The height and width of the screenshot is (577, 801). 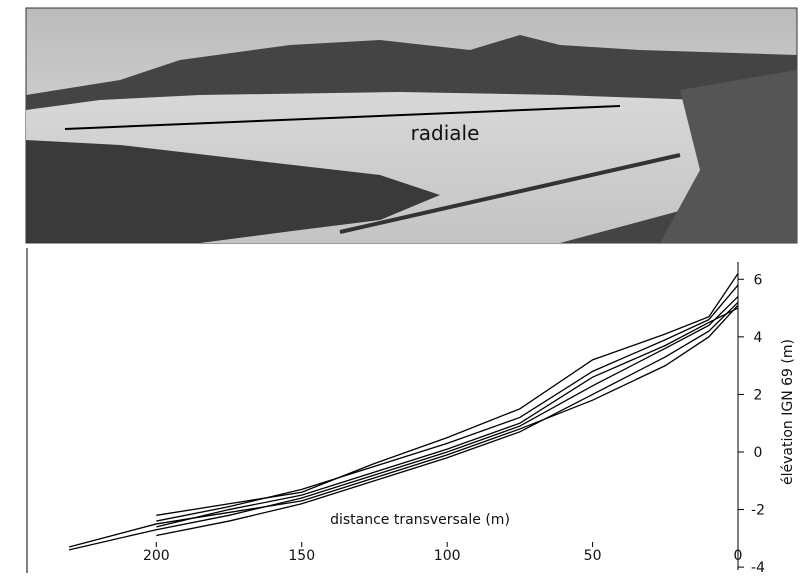 What do you see at coordinates (301, 556) in the screenshot?
I see `x-tick-label: 150` at bounding box center [301, 556].